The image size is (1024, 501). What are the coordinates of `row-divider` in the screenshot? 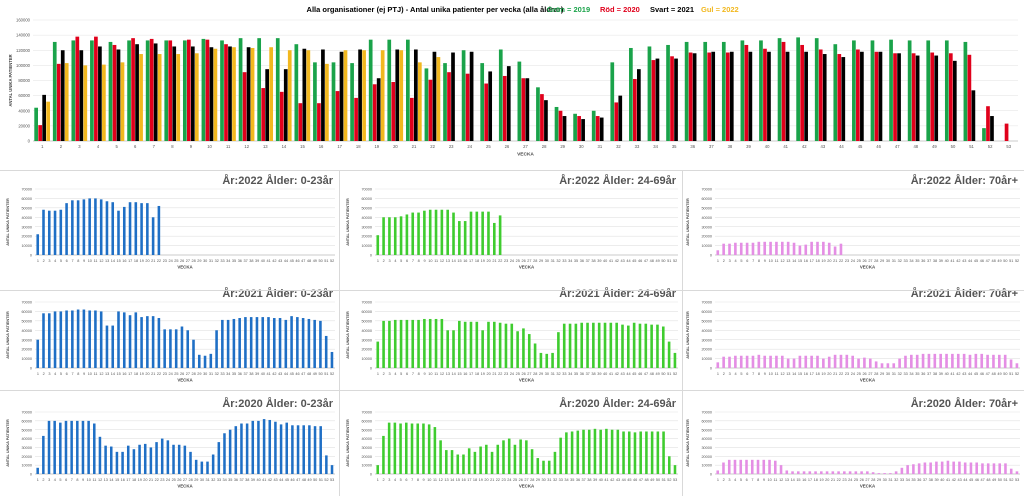 It's located at (512, 290).